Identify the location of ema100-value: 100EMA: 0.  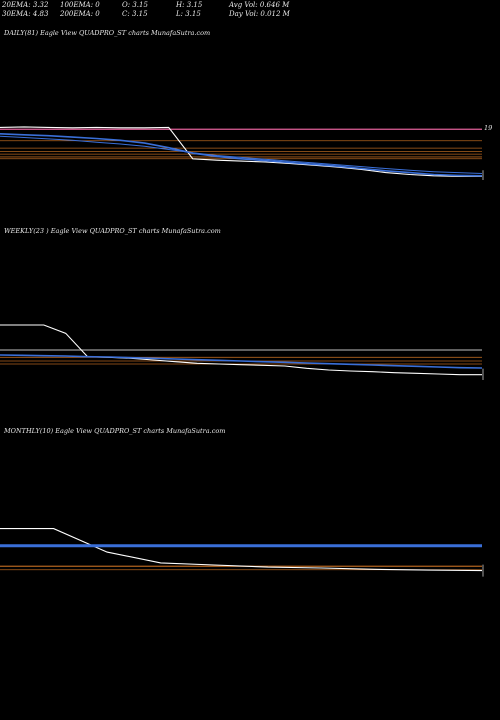
(80, 5).